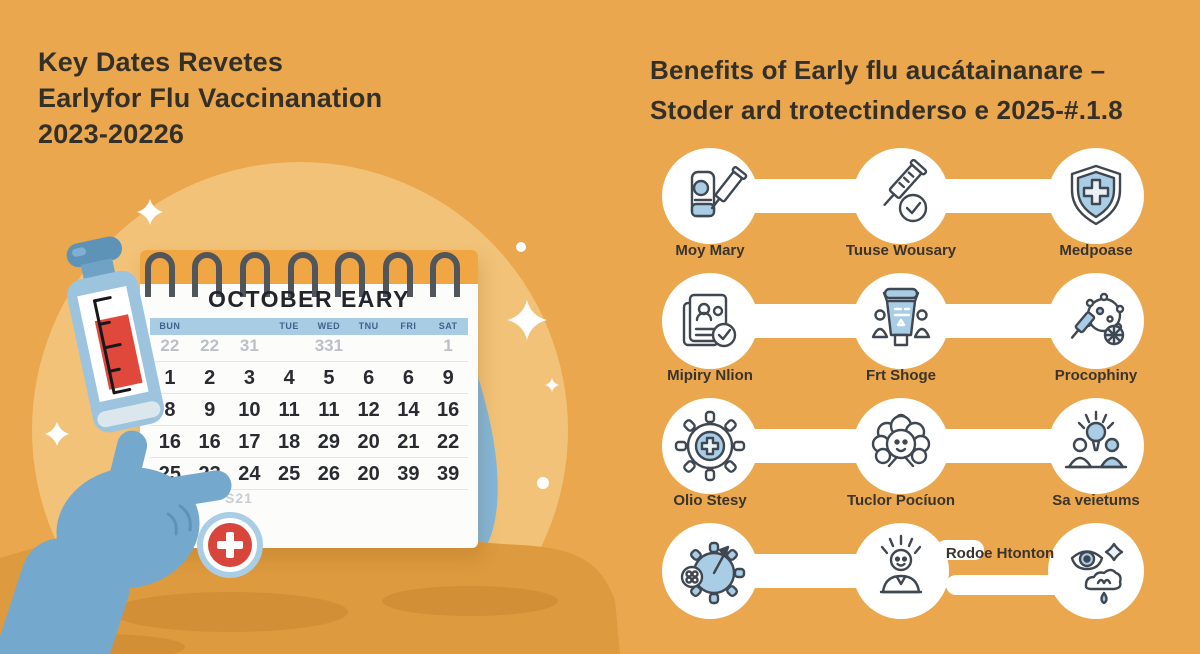  Describe the element at coordinates (901, 564) in the screenshot. I see `person-rays-icon` at that location.